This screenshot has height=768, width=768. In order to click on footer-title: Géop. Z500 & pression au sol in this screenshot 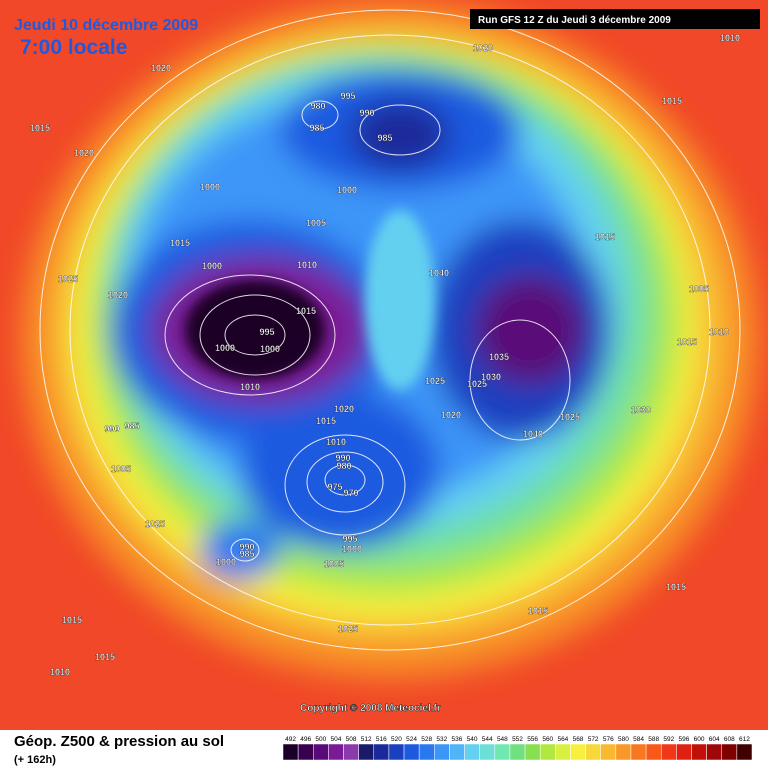, I will do `click(119, 741)`.